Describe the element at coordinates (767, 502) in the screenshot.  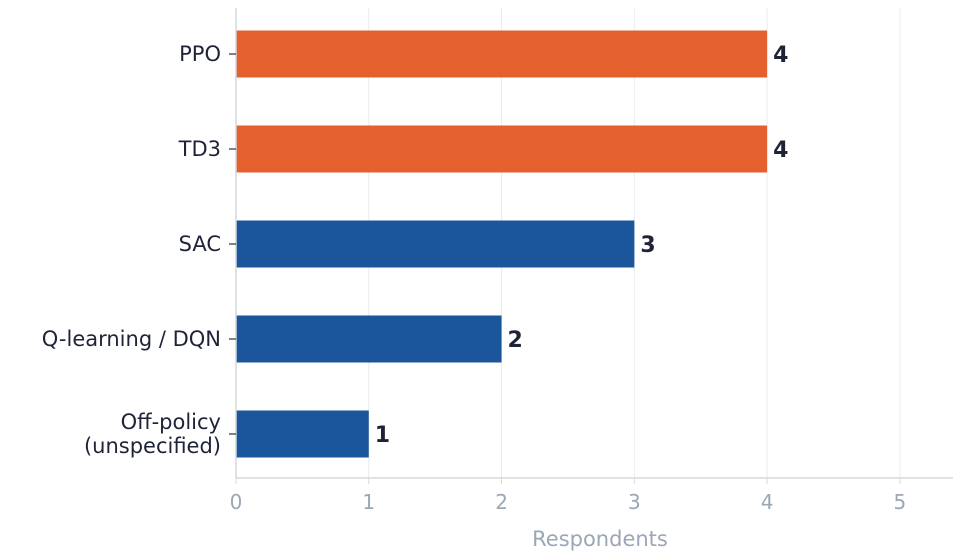
I see `x-tick-label: 4` at that location.